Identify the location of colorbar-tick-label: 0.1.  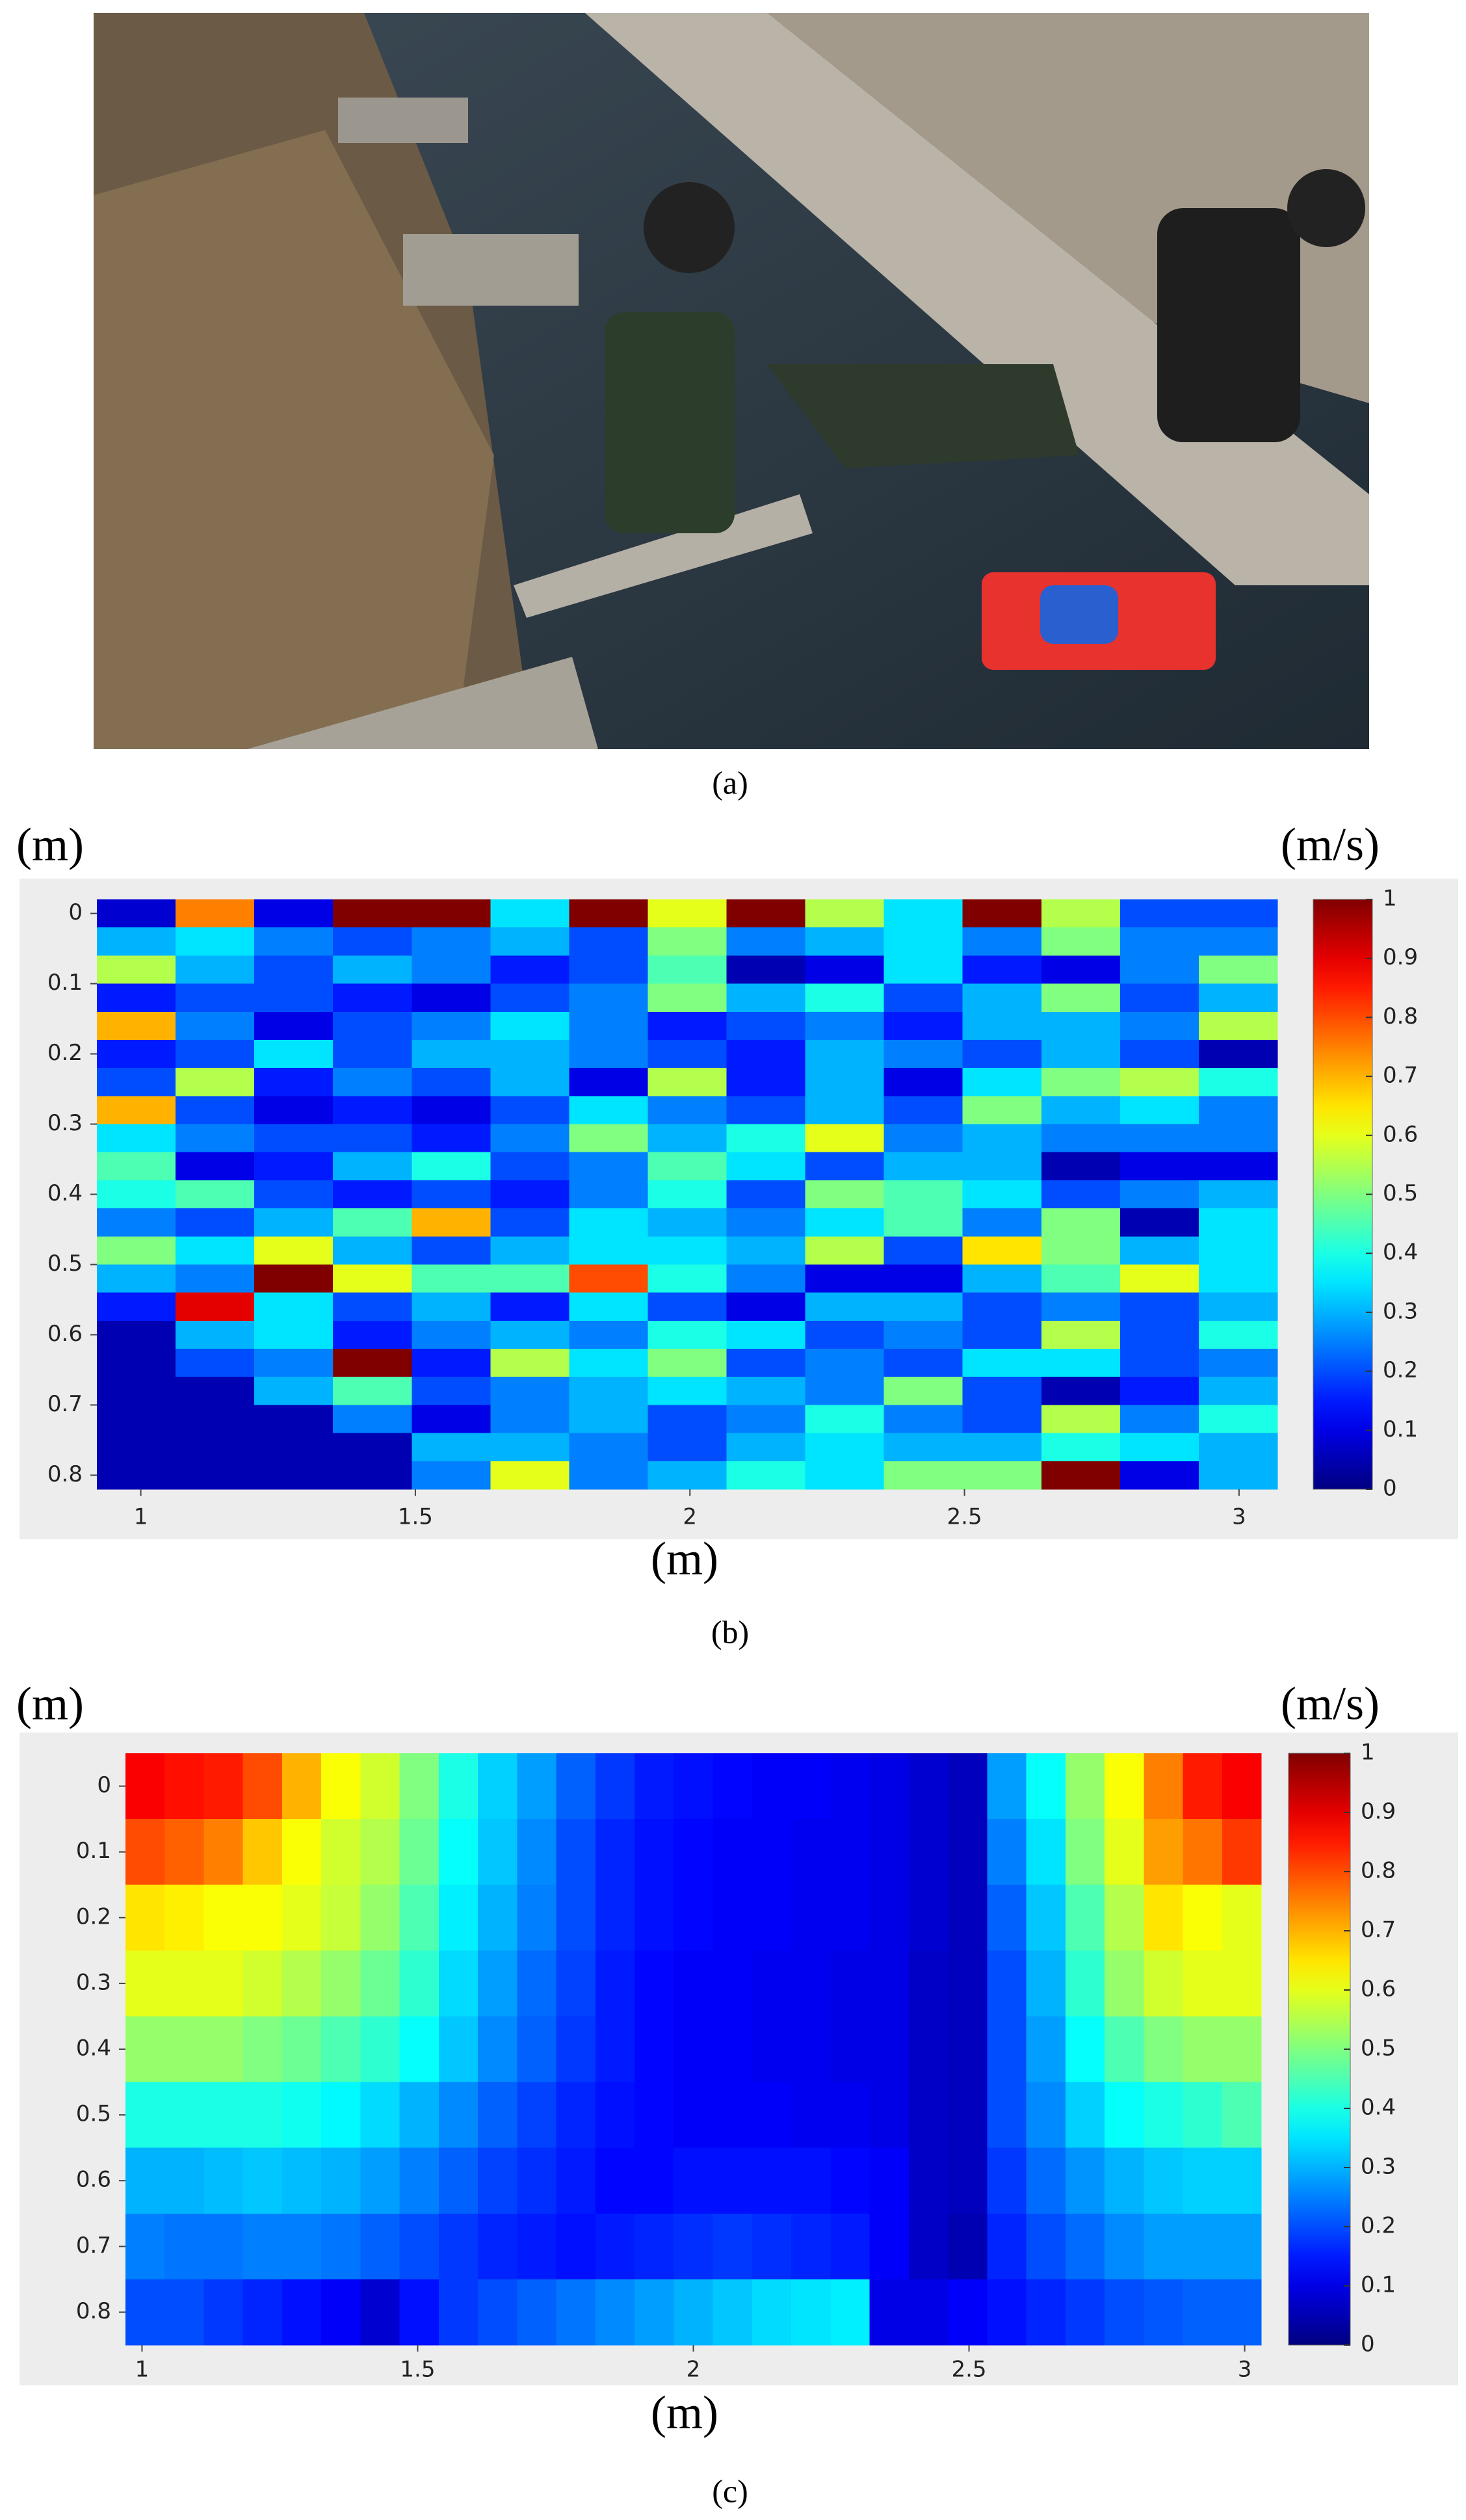
(1400, 1429).